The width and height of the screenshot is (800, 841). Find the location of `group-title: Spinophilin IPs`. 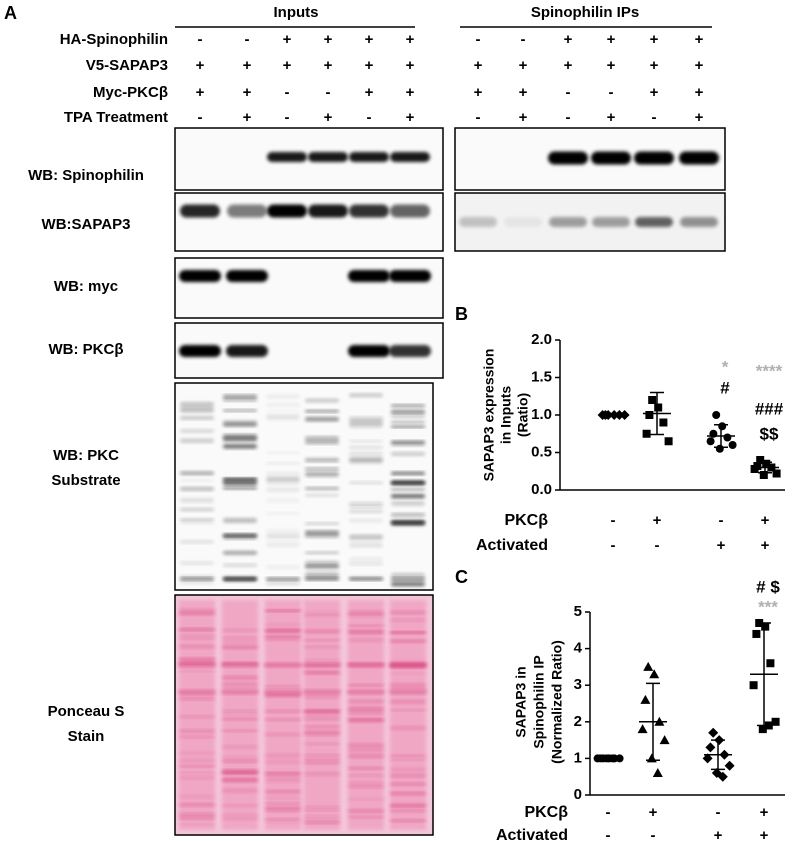

group-title: Spinophilin IPs is located at coordinates (585, 12).